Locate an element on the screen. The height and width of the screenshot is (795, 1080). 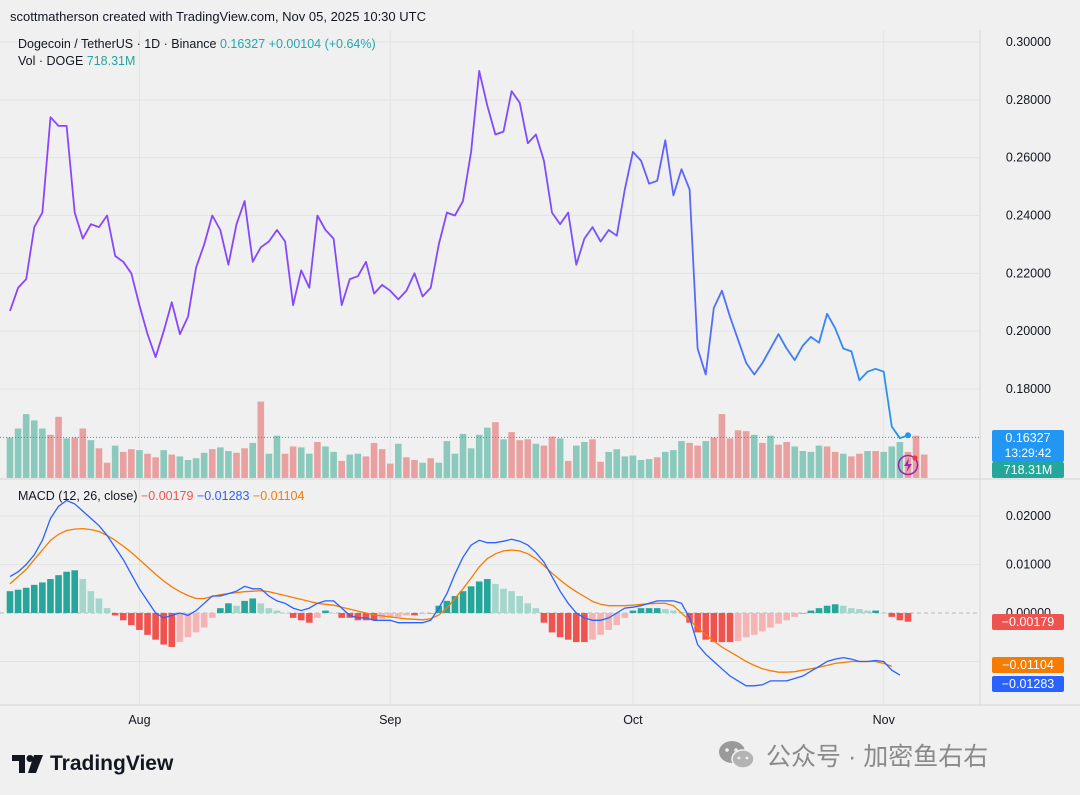
symbol-title: Dogecoin / TetherUS · 1D · Binance is located at coordinates (117, 44).